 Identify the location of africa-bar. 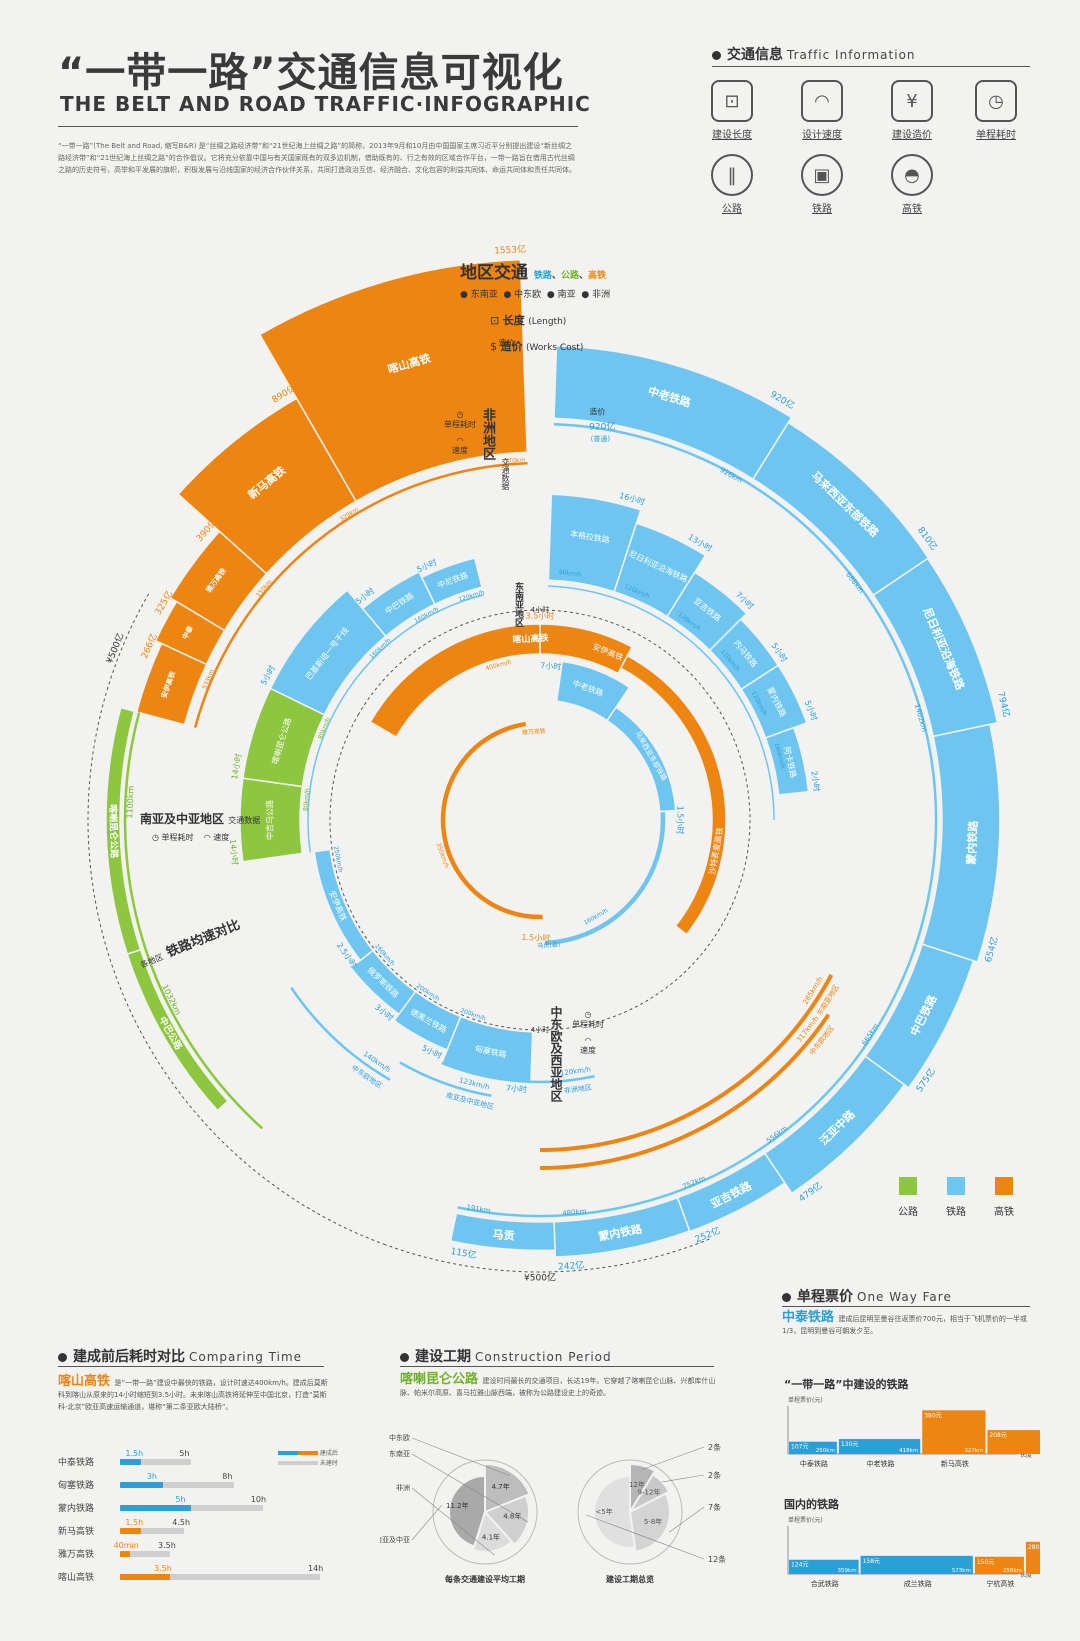
(787, 761).